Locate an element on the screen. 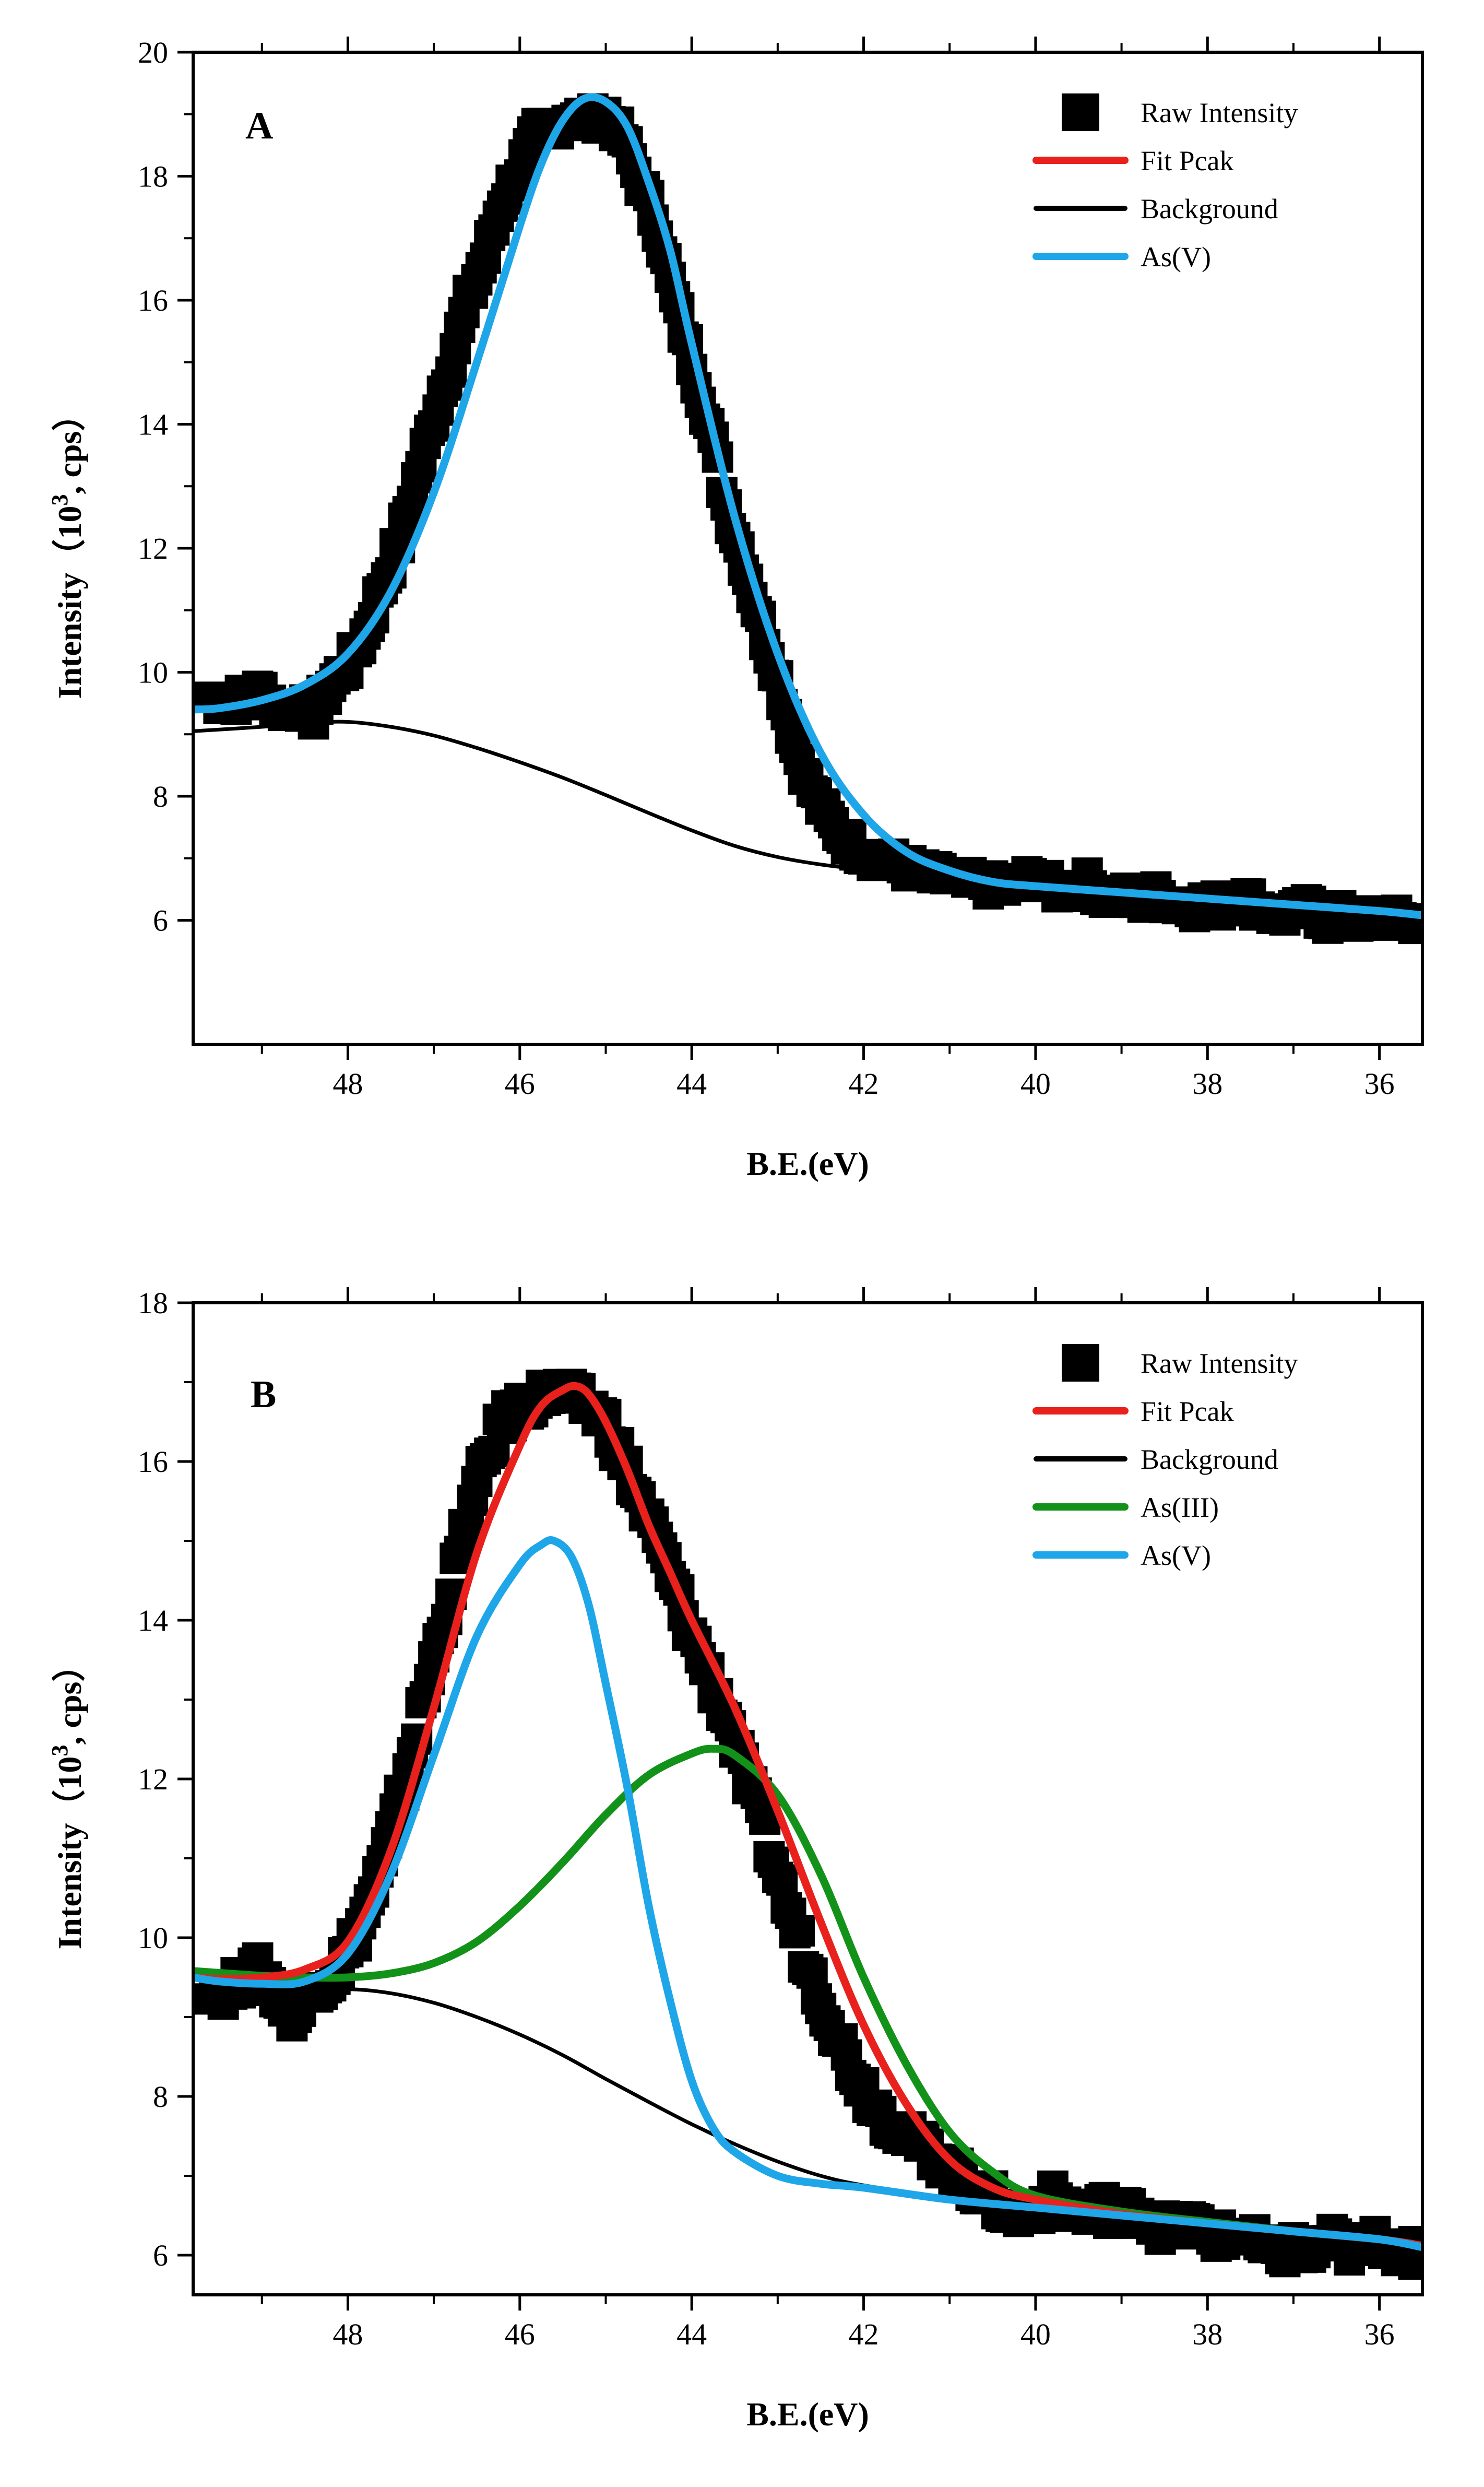  series-background is located at coordinates (807, 2117).